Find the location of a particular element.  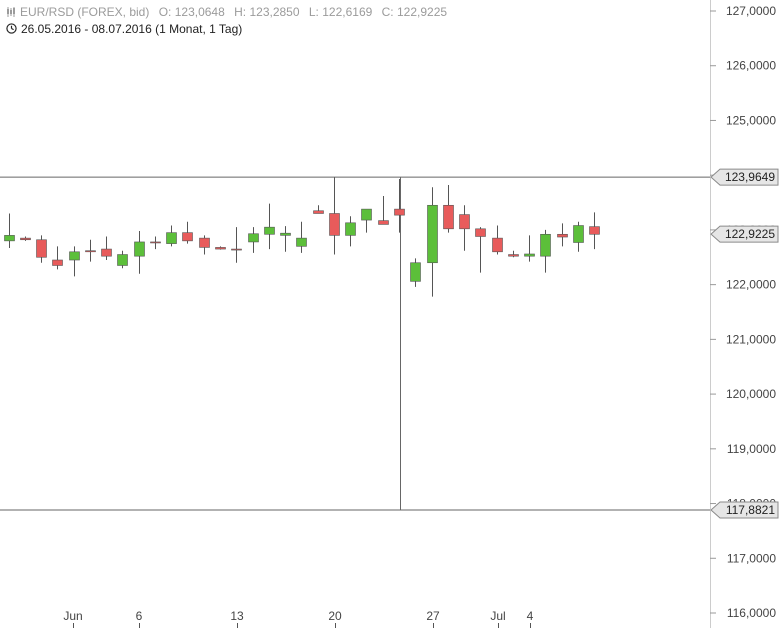

symbol-name: EUR/RSD (FOREX, bid) is located at coordinates (85, 12).